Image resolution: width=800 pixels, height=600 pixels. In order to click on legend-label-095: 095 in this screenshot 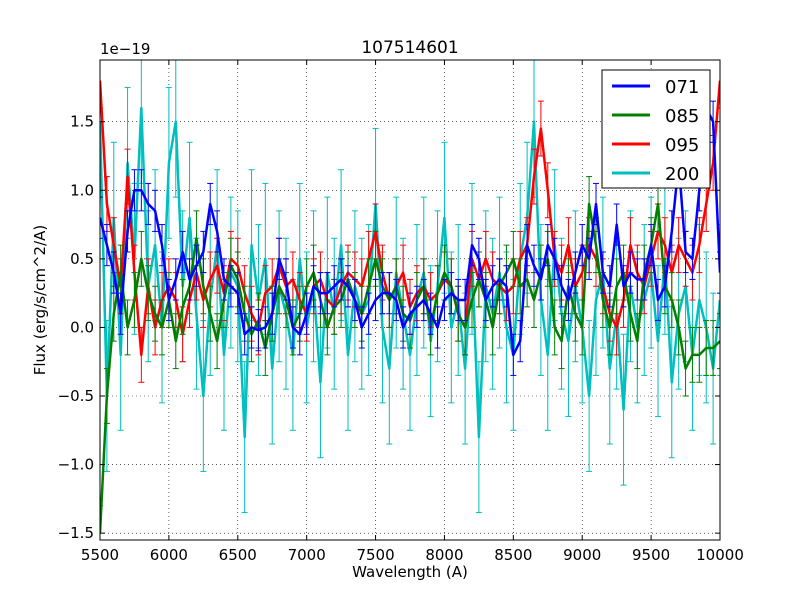, I will do `click(682, 145)`.